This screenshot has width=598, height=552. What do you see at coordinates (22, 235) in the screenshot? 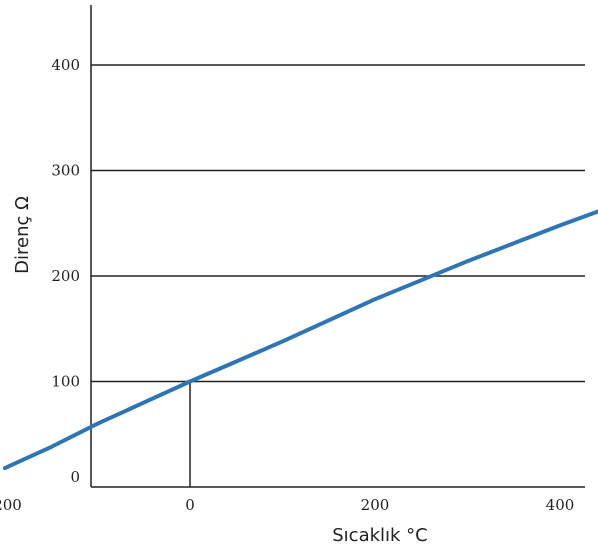
I see `y-axis-label: Direnç Ω` at bounding box center [22, 235].